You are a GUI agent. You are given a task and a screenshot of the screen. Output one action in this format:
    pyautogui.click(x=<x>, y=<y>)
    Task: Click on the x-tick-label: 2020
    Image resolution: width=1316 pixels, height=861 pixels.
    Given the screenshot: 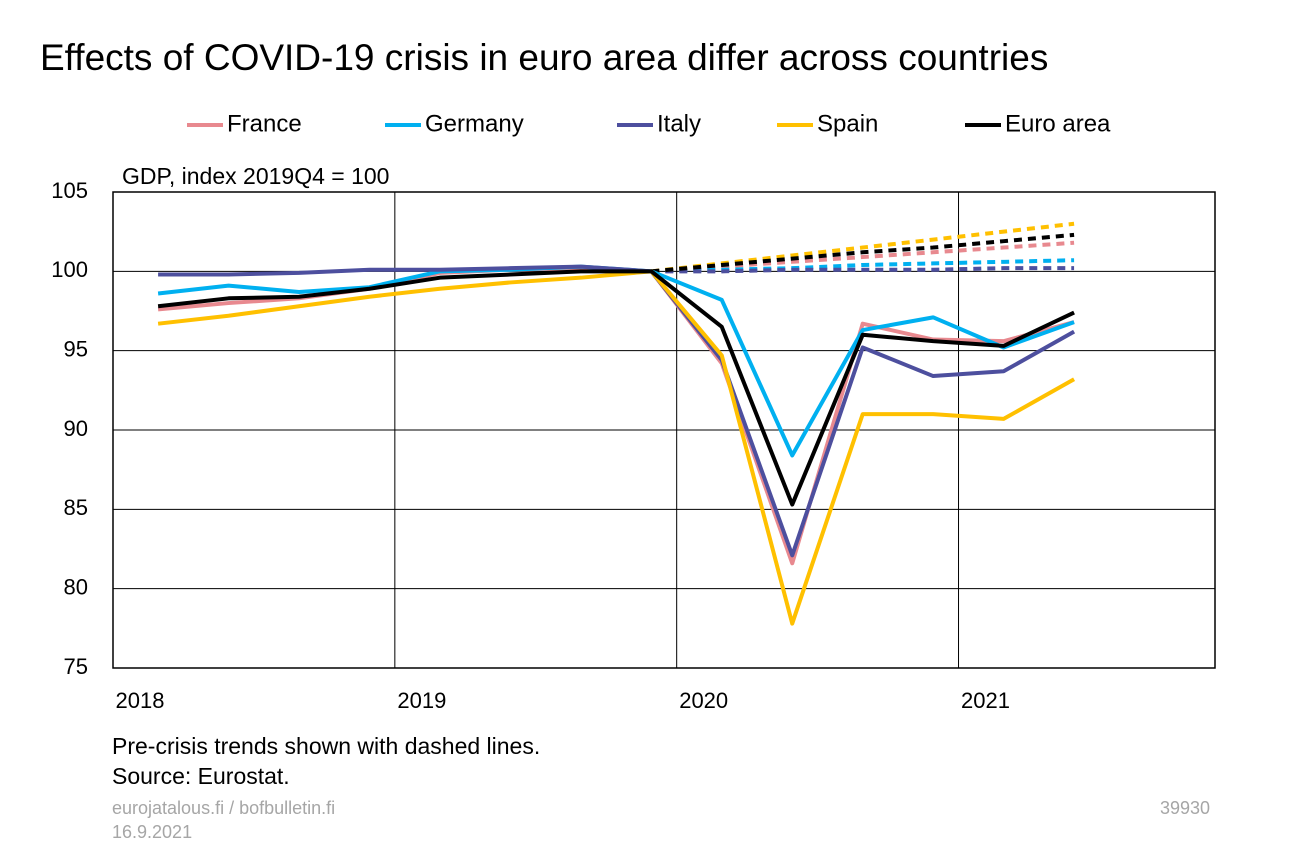 What is the action you would take?
    pyautogui.click(x=703, y=700)
    